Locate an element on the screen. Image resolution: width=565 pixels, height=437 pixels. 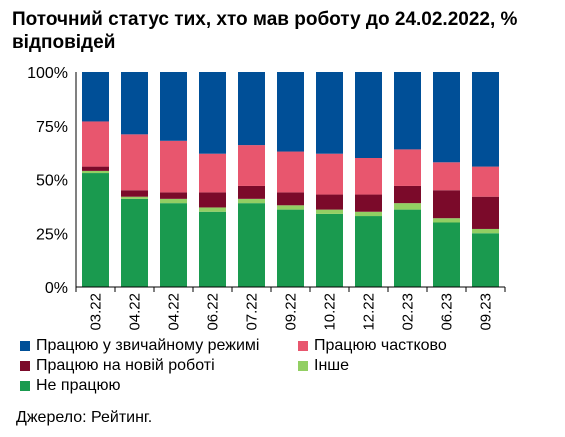
x-tick-label: 12.22 is located at coordinates (369, 312).